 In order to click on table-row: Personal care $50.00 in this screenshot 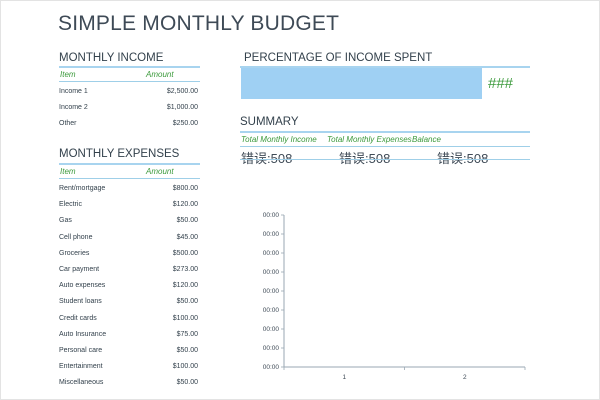, I will do `click(128, 353)`.